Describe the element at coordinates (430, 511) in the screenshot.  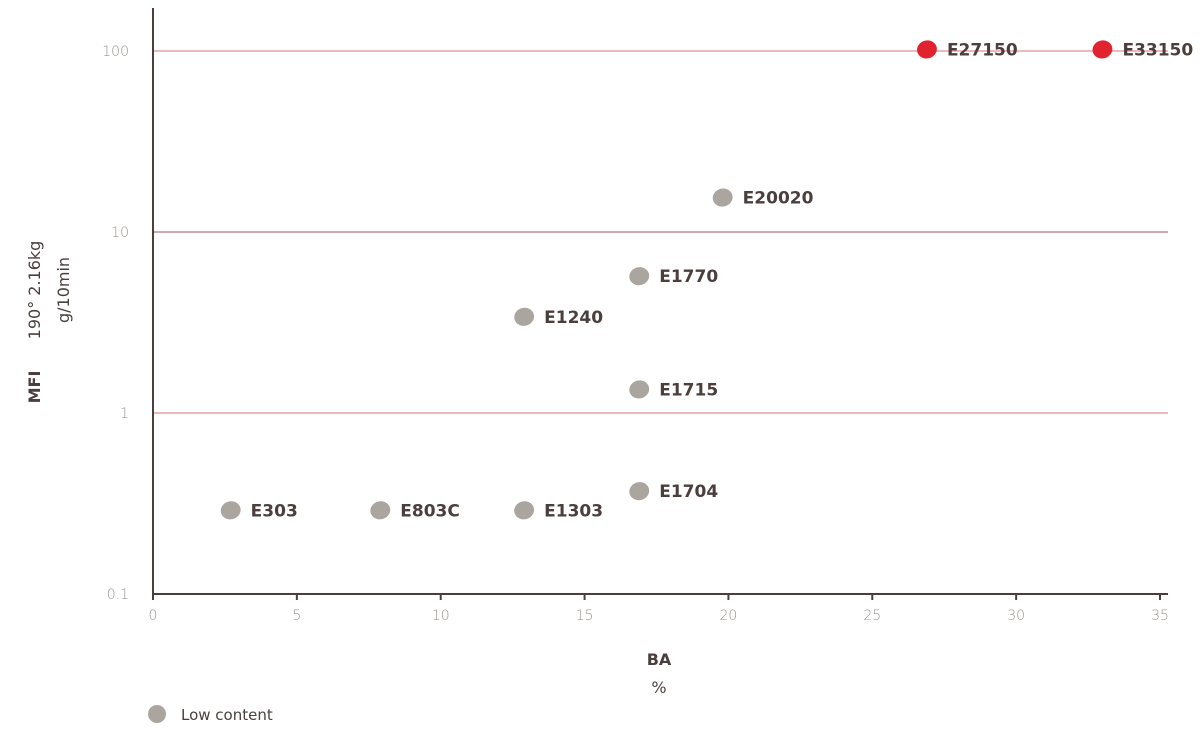
I see `point-label: E803C` at that location.